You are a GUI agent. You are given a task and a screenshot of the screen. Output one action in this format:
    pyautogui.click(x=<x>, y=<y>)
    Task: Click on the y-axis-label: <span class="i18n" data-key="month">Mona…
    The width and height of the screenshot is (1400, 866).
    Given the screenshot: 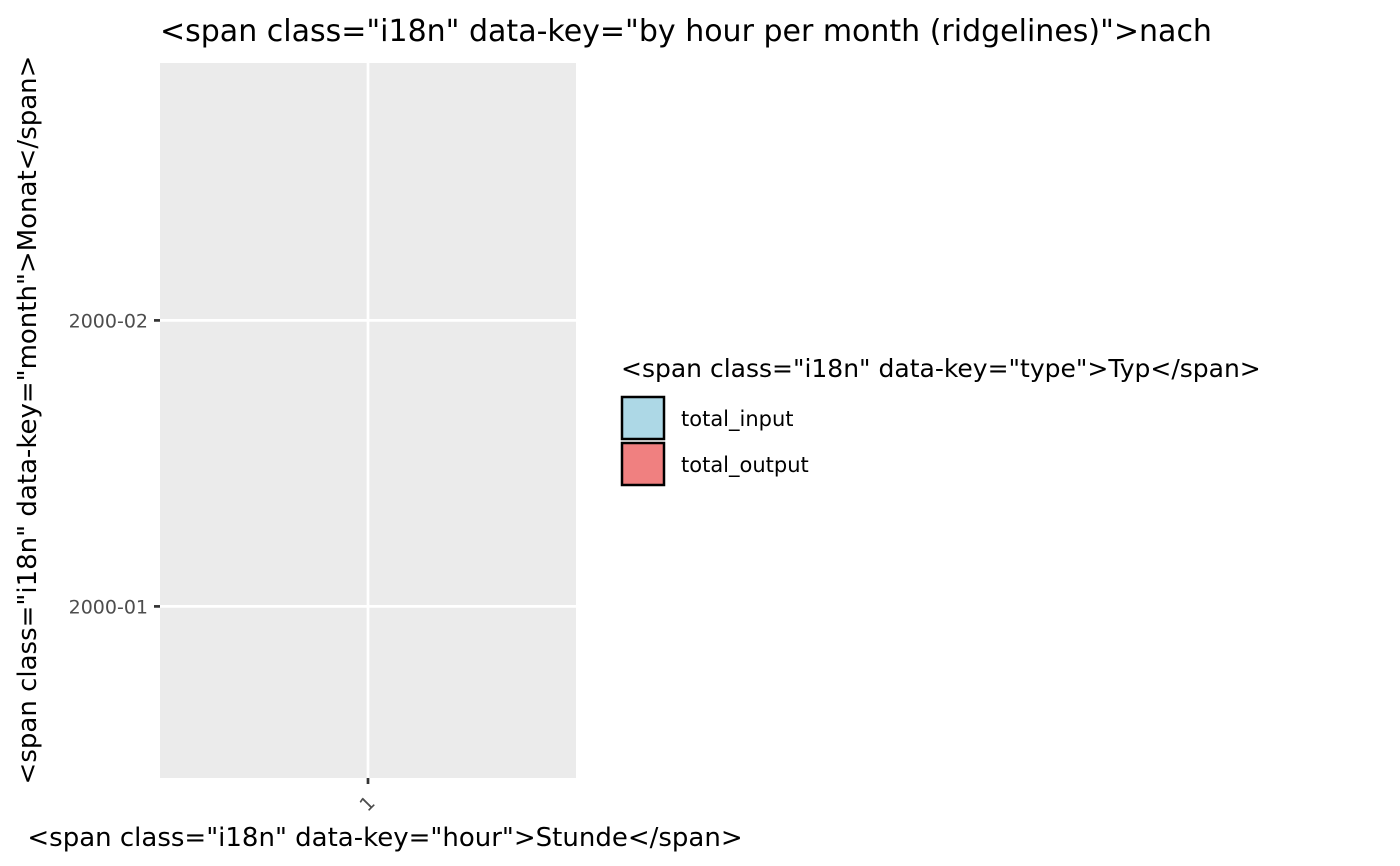 What is the action you would take?
    pyautogui.click(x=28, y=420)
    